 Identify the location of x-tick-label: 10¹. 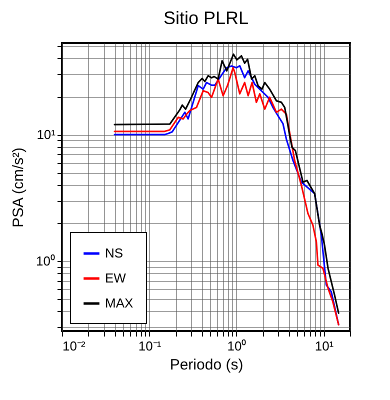
(324, 346).